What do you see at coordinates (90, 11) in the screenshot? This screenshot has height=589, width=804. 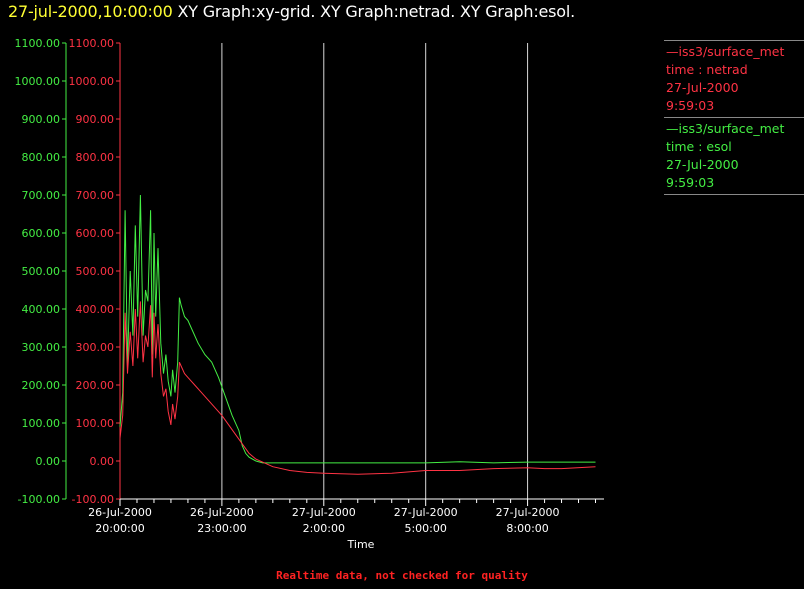 I see `title-timestamp: 27-jul-2000,10:00:00` at bounding box center [90, 11].